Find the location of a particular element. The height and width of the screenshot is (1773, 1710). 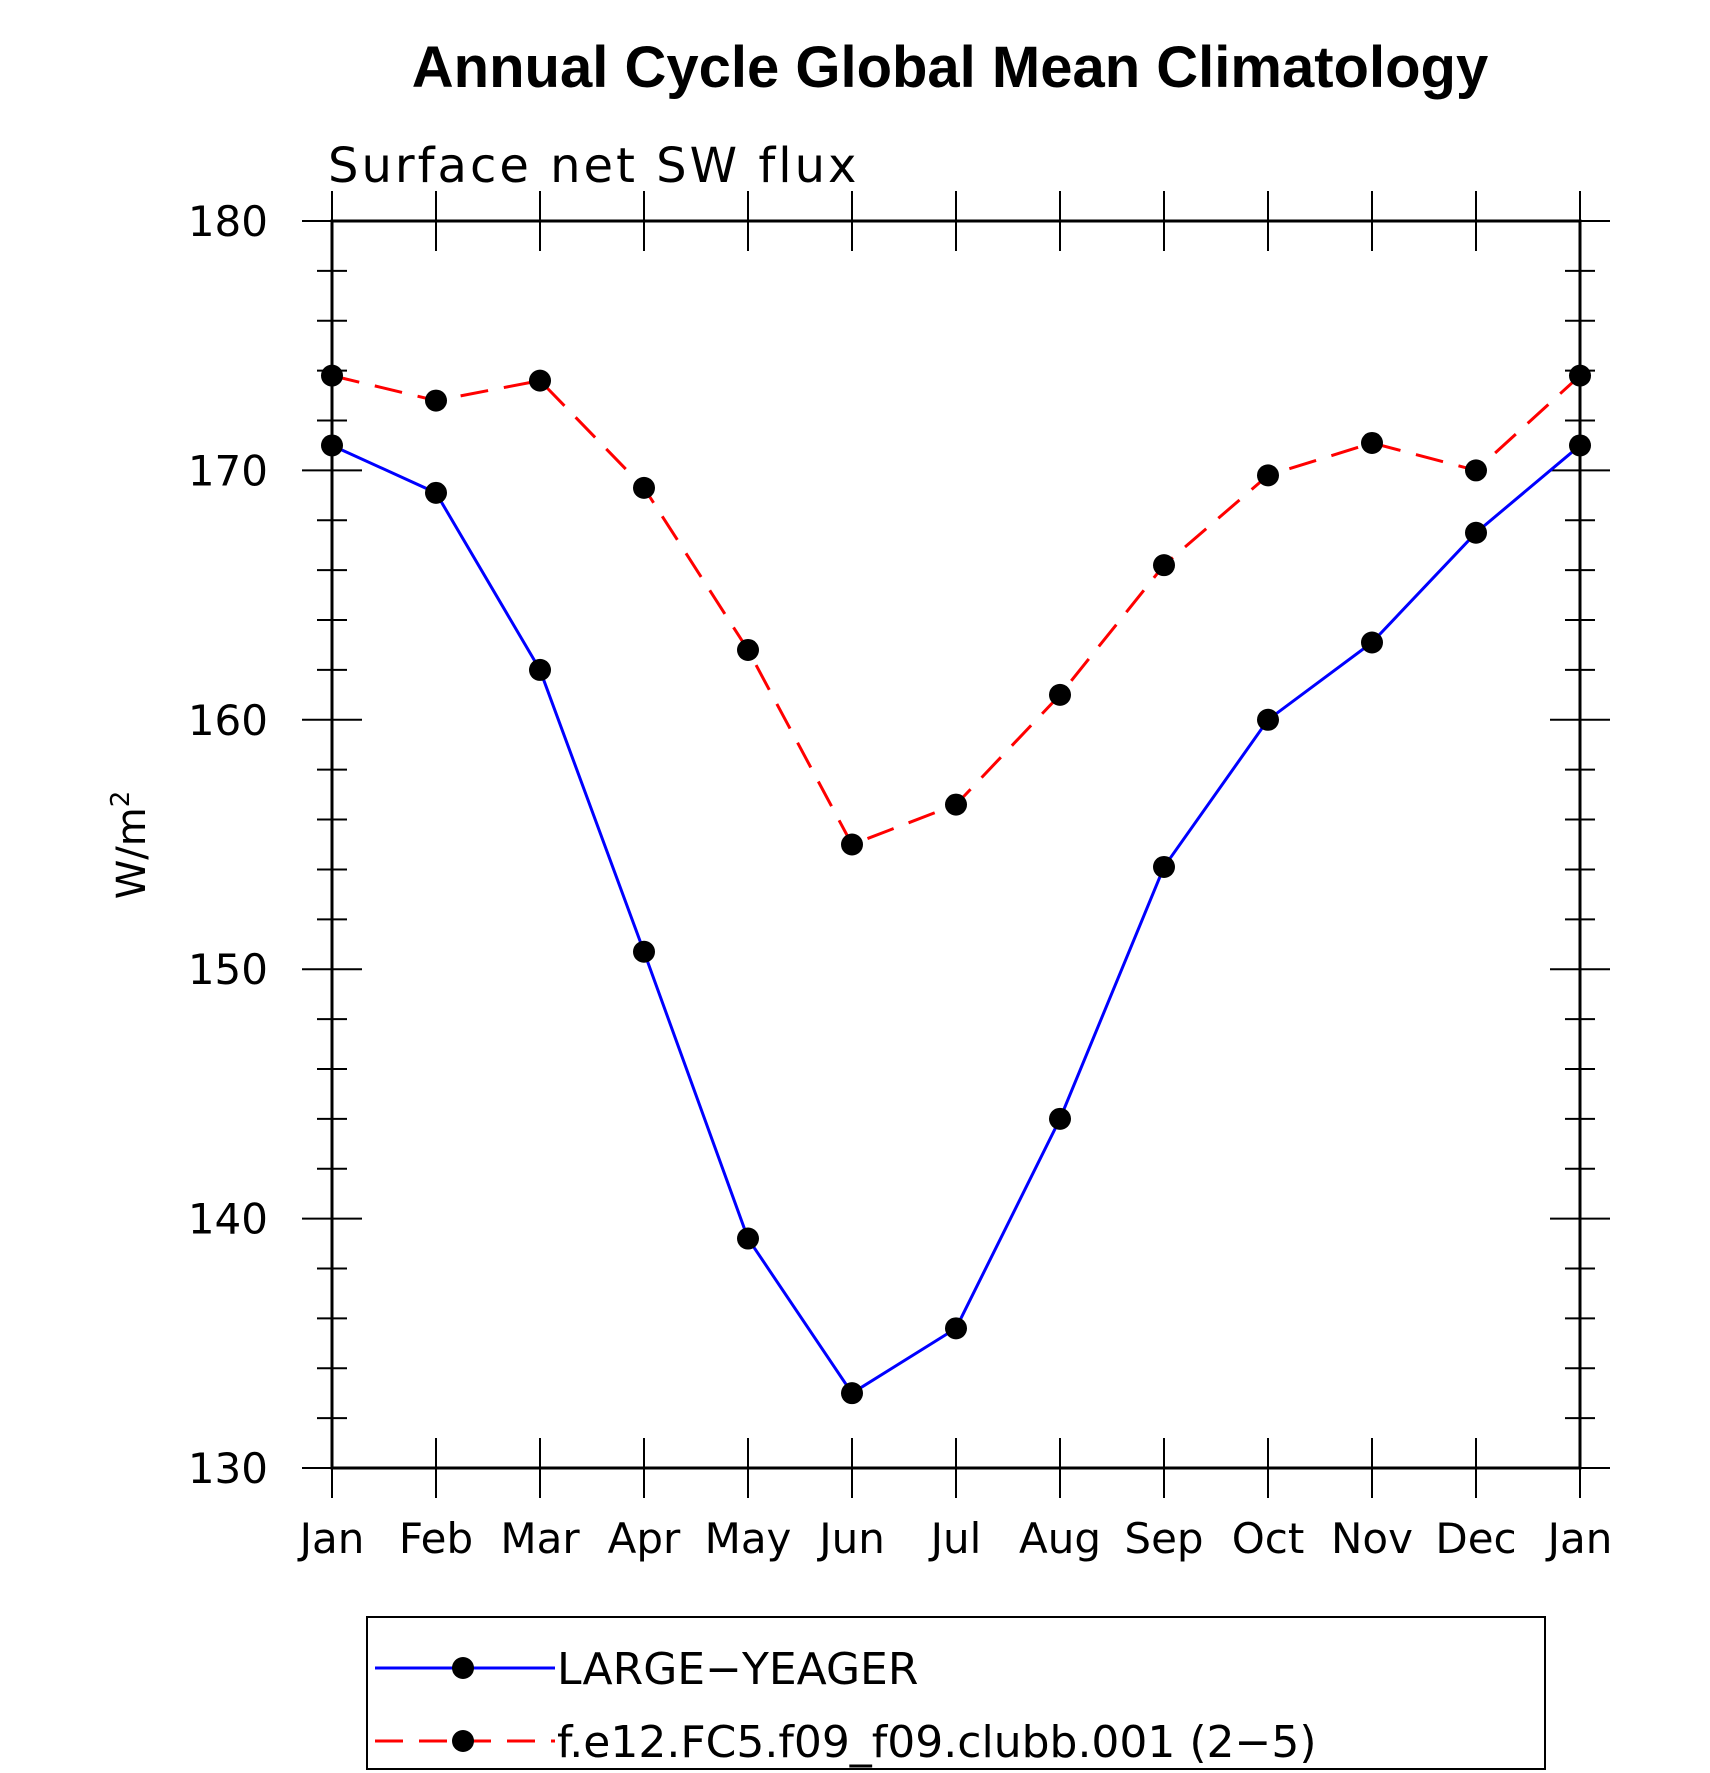

x-tick-label: Jul is located at coordinates (955, 1538).